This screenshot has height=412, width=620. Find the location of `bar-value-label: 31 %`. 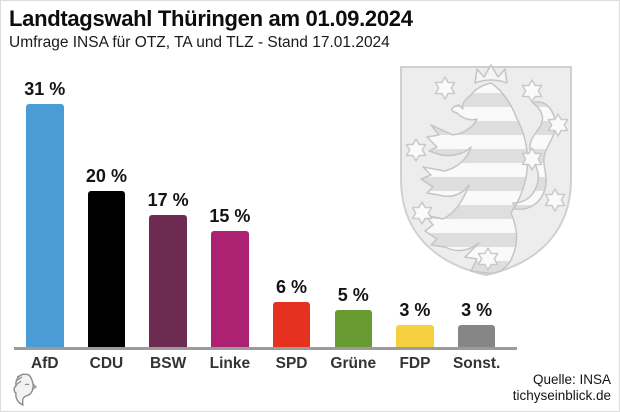

bar-value-label: 31 % is located at coordinates (45, 89).